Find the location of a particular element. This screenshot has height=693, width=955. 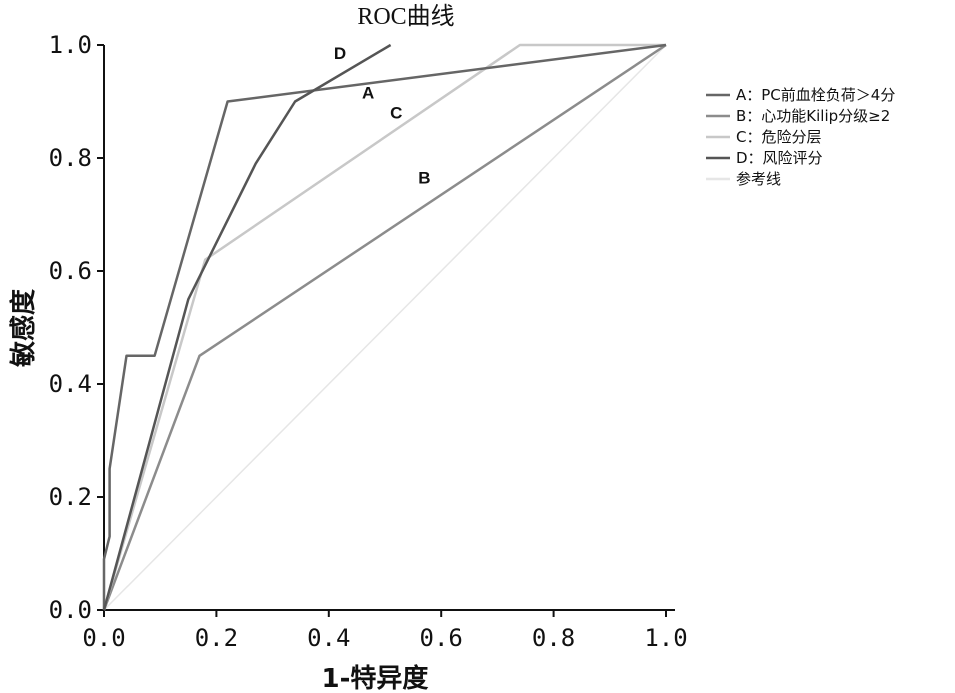

x-tick-label: 1.0 is located at coordinates (665, 638).